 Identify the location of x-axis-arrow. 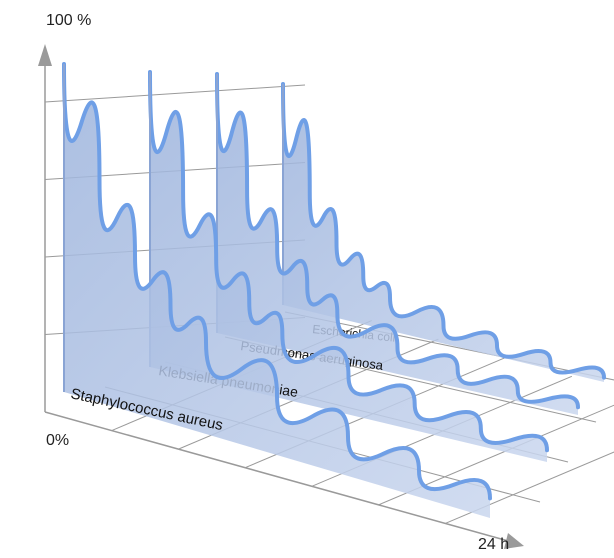
(514, 541).